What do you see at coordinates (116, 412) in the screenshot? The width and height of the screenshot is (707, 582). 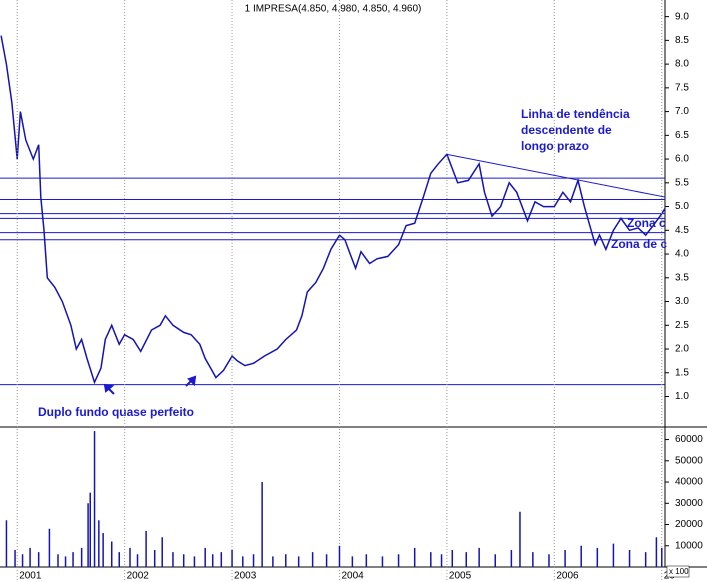 I see `annotation: Duplo fundo quase perfeito` at bounding box center [116, 412].